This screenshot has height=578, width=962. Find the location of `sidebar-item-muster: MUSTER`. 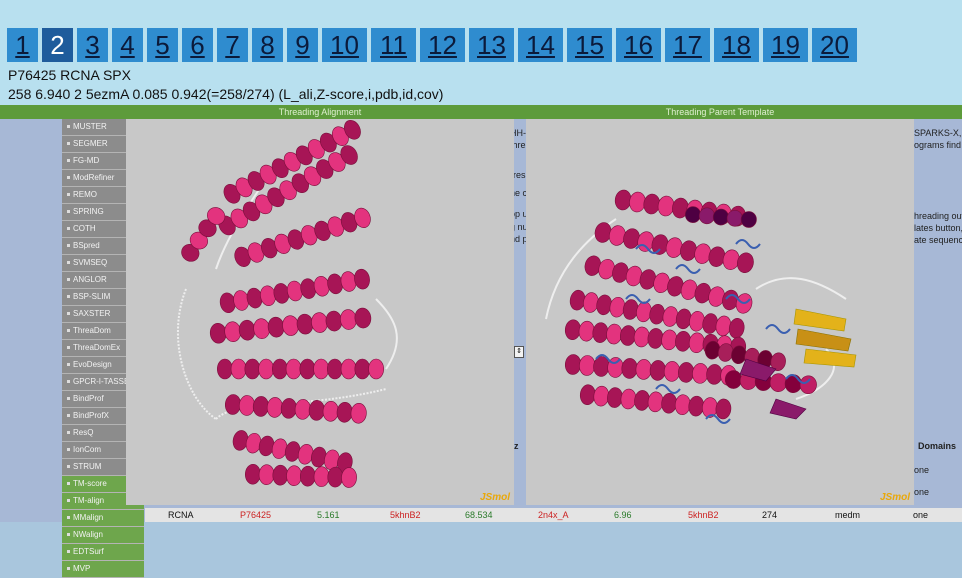

sidebar-item-muster: MUSTER is located at coordinates (103, 127).